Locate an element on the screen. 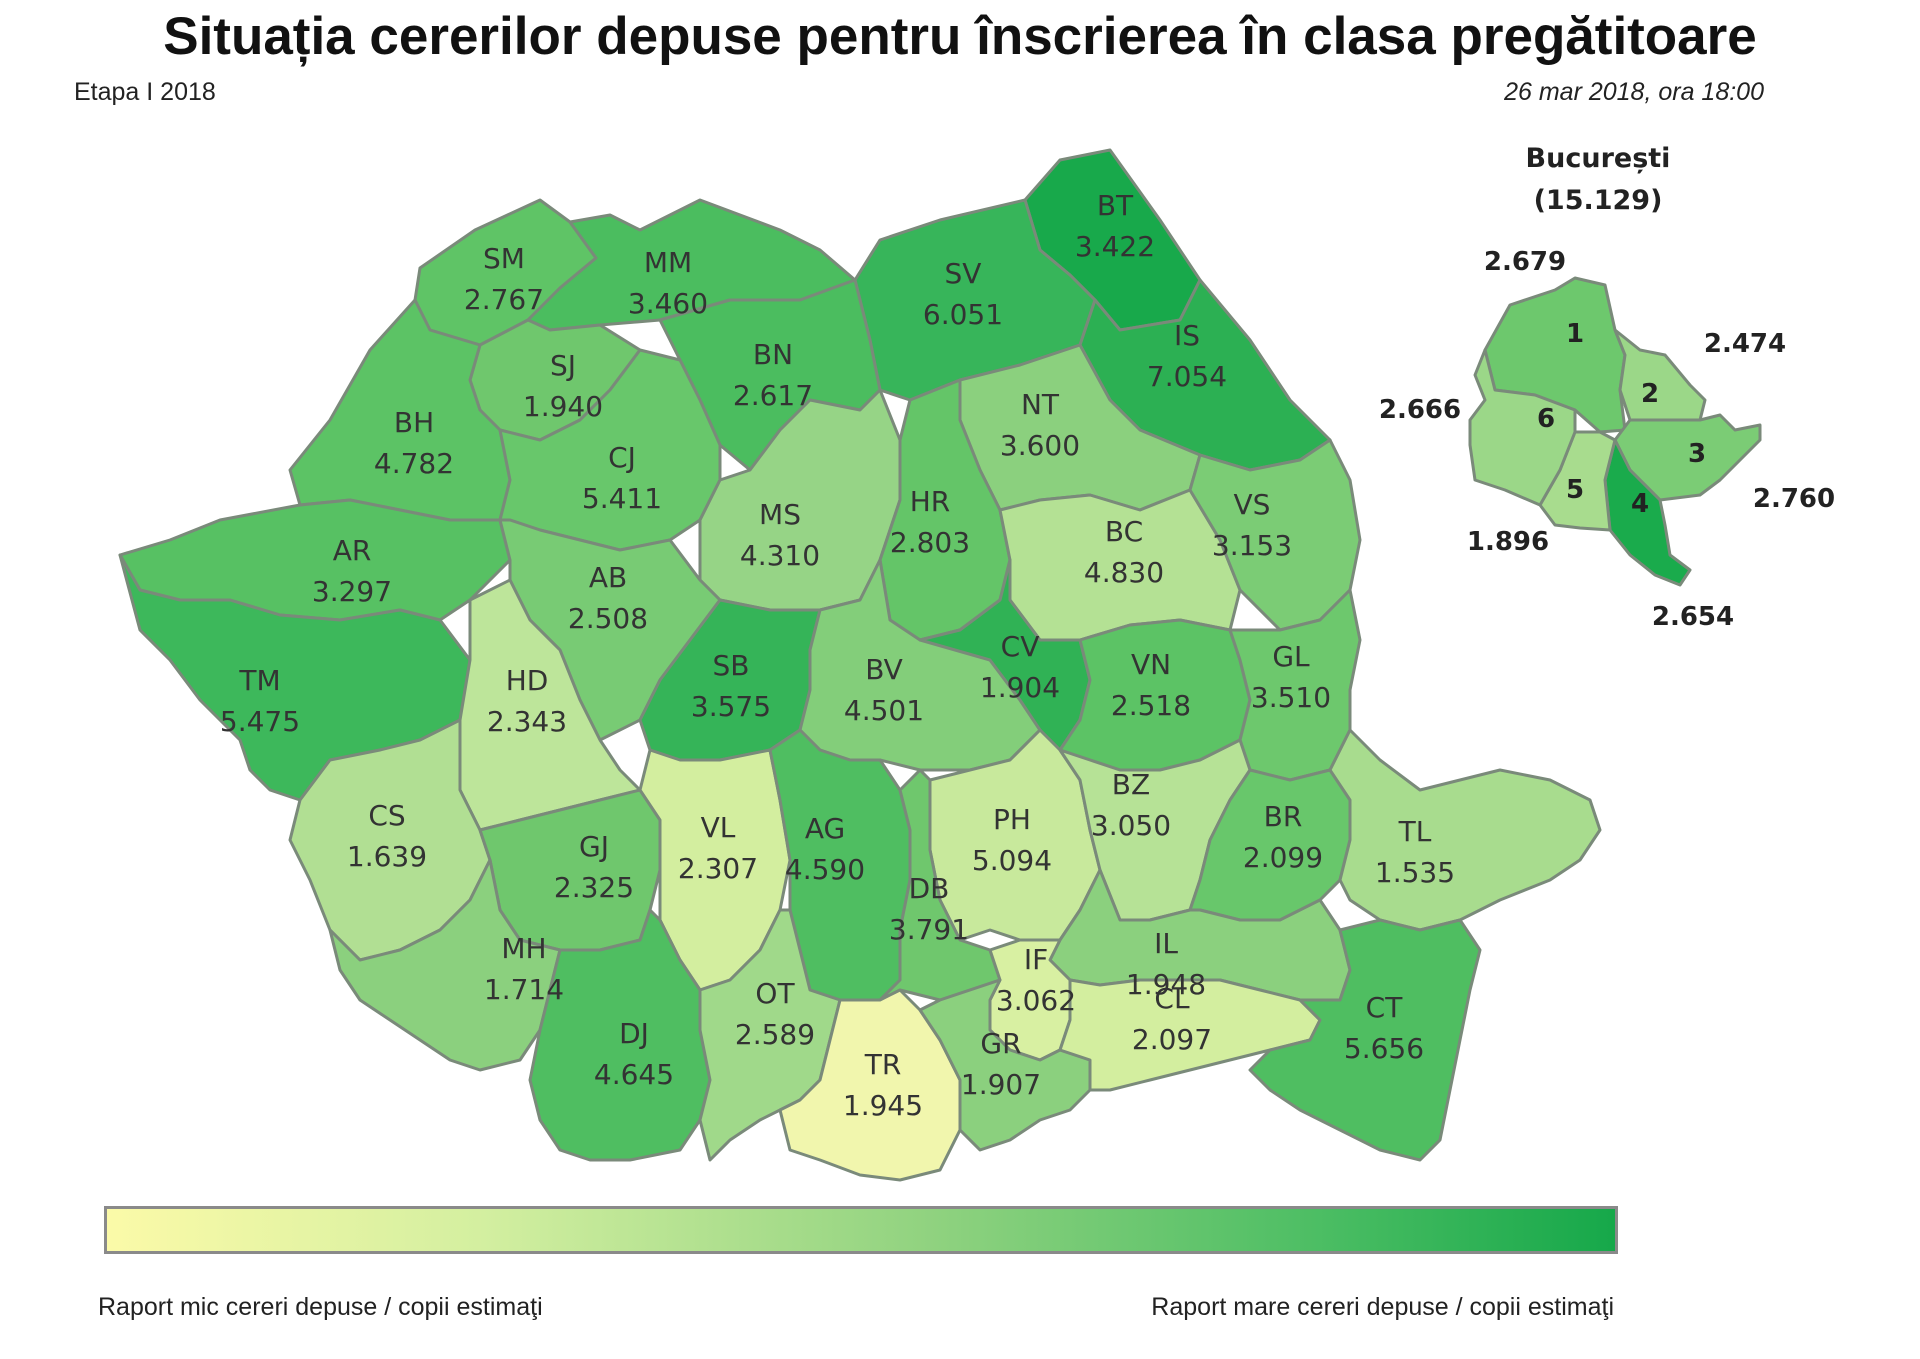 Image resolution: width=1920 pixels, height=1359 pixels. sector-value-2: 2.474 is located at coordinates (1745, 344).